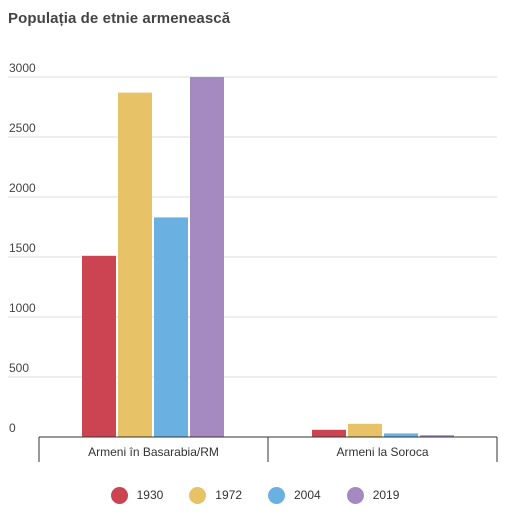 Image resolution: width=510 pixels, height=513 pixels. I want to click on legend-label: 2004, so click(307, 495).